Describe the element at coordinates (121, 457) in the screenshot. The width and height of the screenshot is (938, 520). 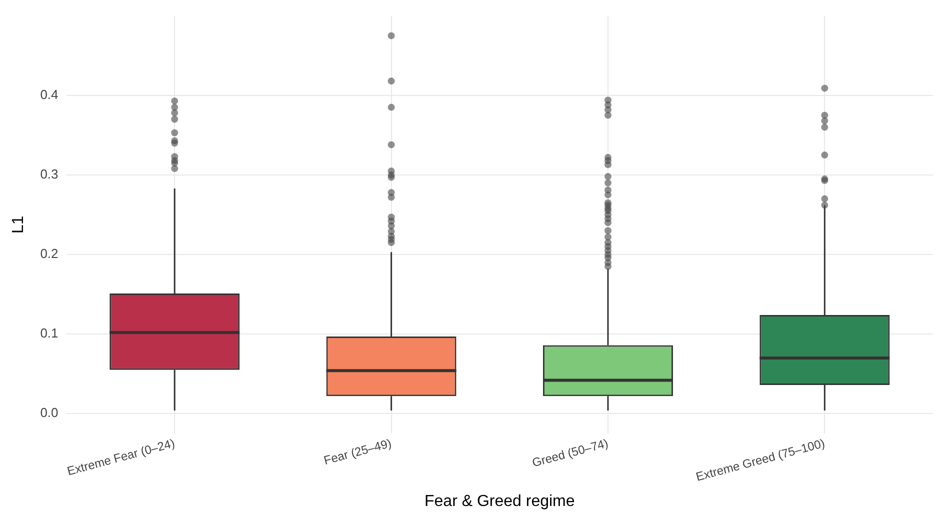
I see `x-tick-label: Extreme Fear (0–24)` at that location.